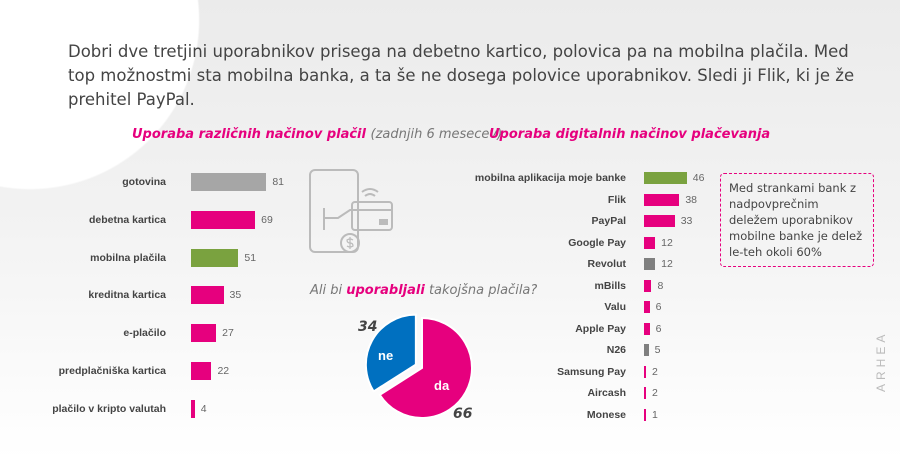 The width and height of the screenshot is (900, 460). I want to click on value-label: 5, so click(657, 350).